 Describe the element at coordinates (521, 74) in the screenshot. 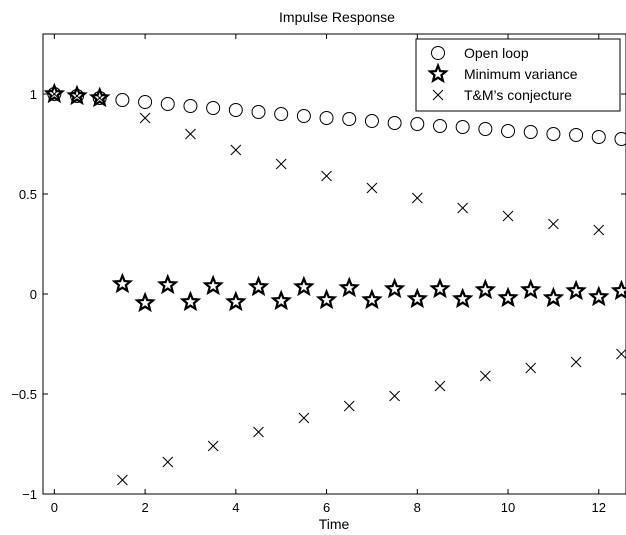

I see `legend-label: Minimum variance` at that location.